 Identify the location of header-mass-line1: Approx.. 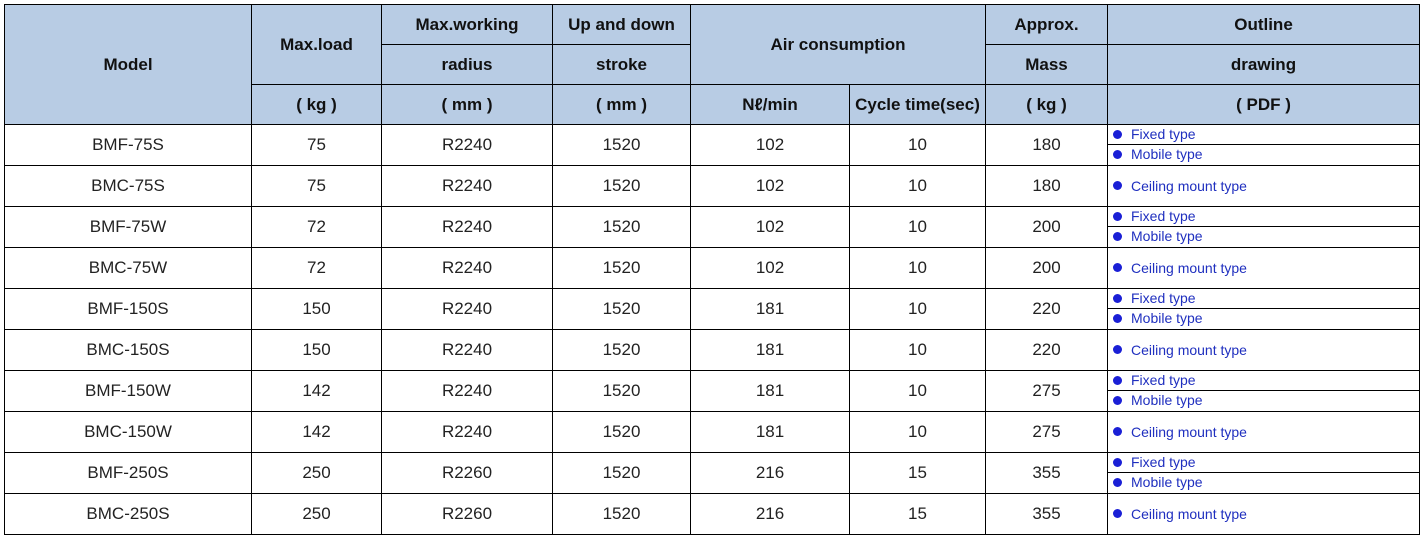
(1046, 24).